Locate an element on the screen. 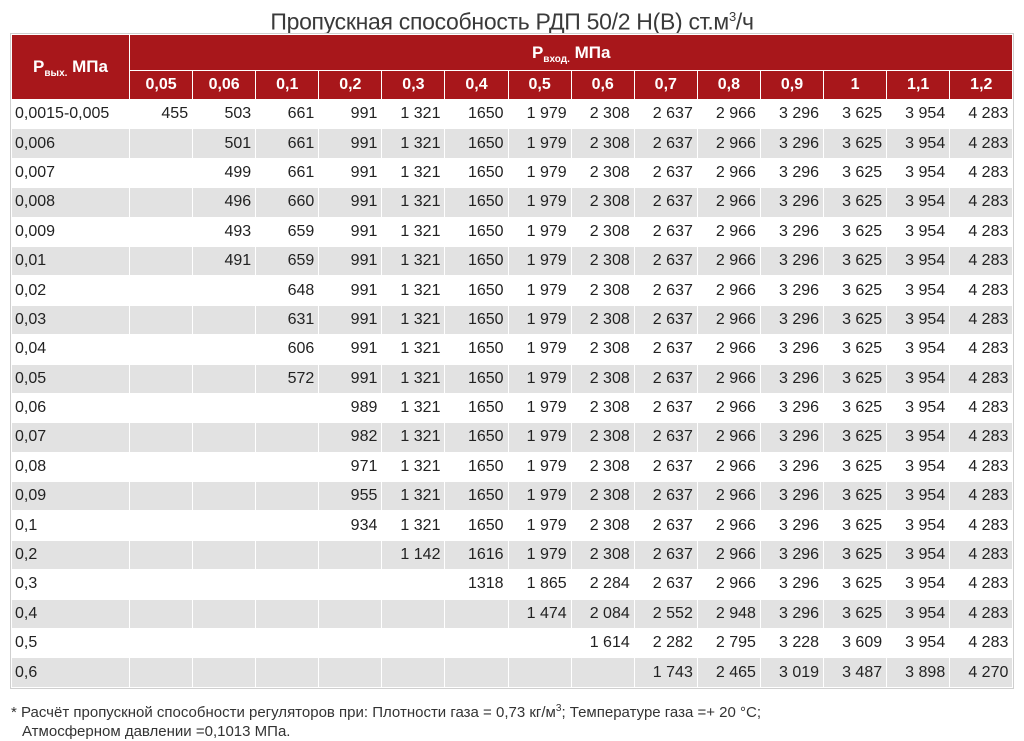 Image resolution: width=1024 pixels, height=741 pixels. row-label: 0,03 is located at coordinates (70, 320).